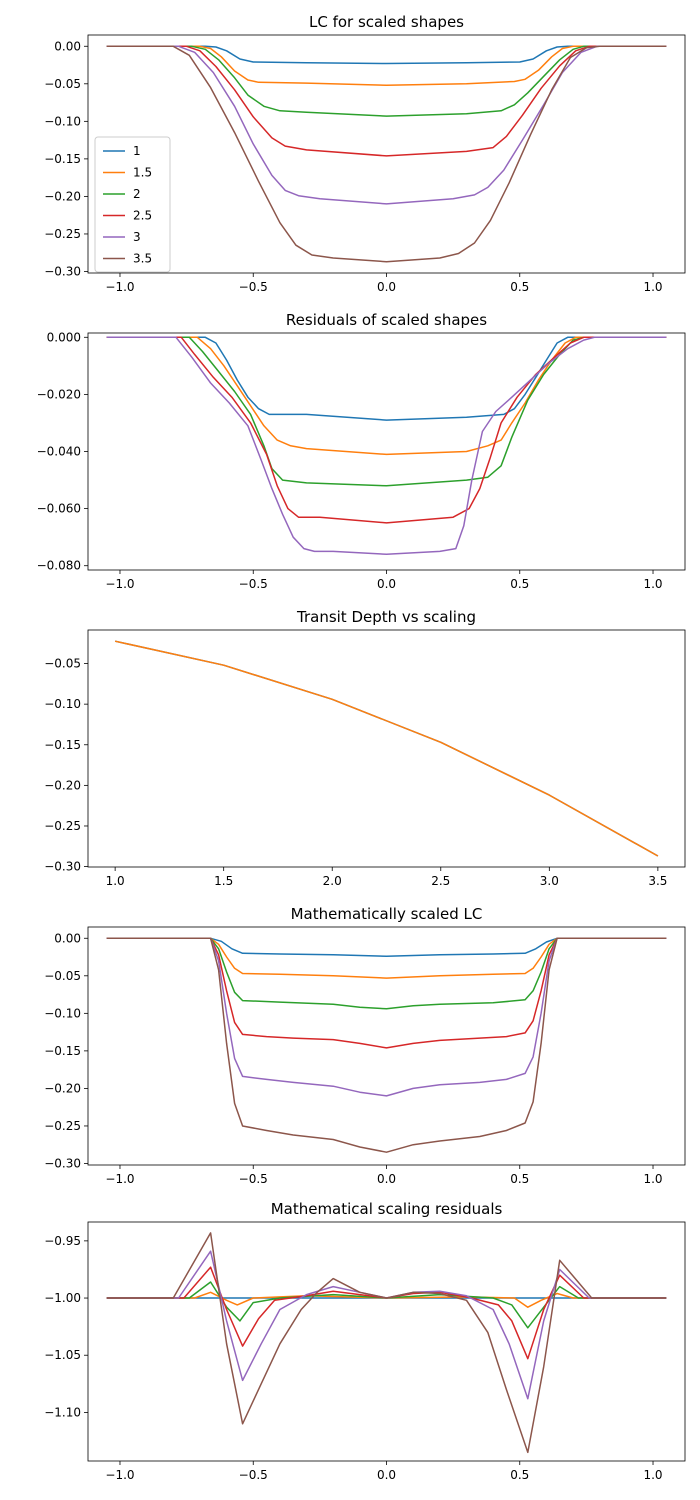 This screenshot has height=1500, width=700. What do you see at coordinates (142, 173) in the screenshot?
I see `legend-label: 1.5` at bounding box center [142, 173].